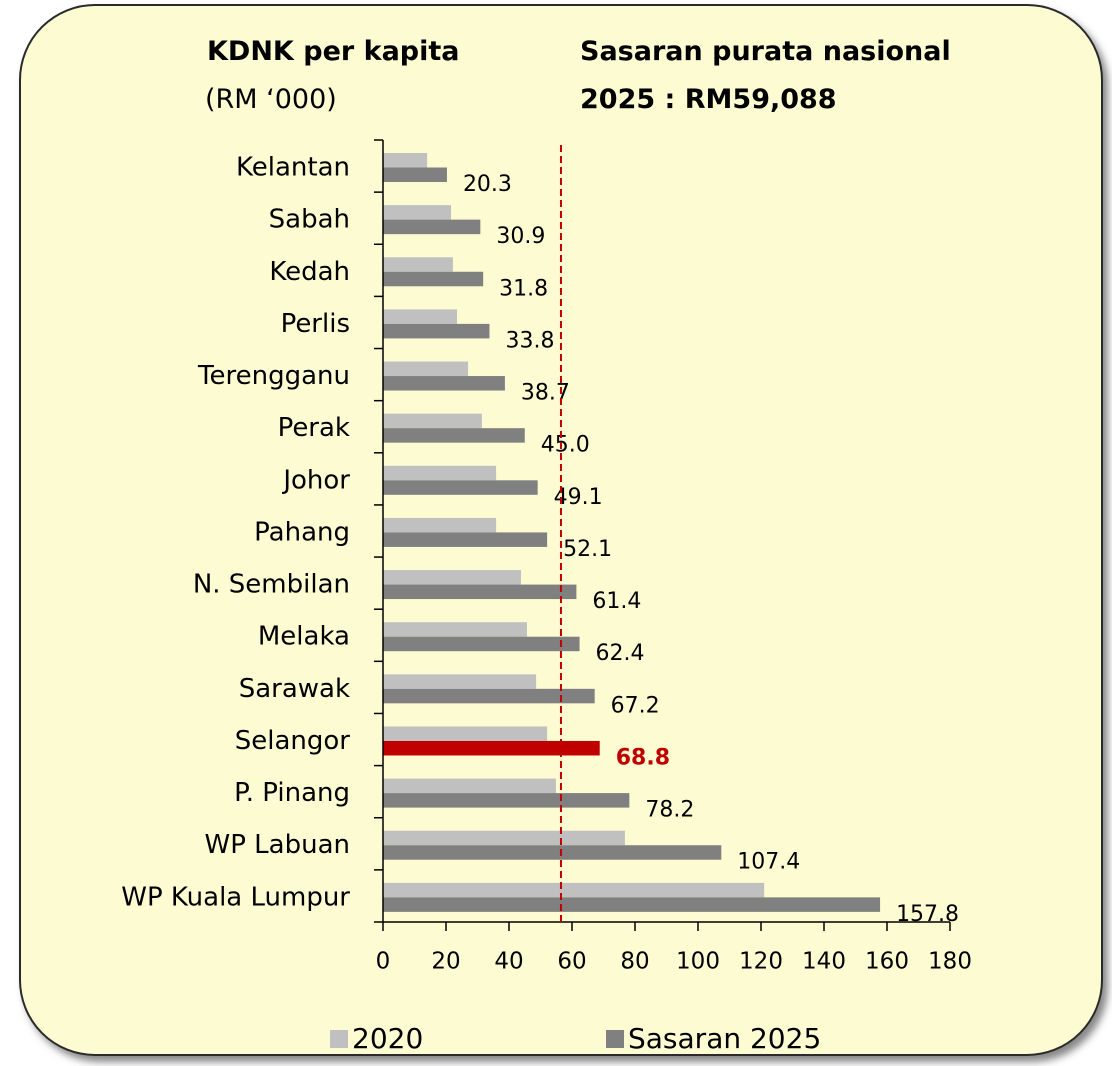 Image resolution: width=1112 pixels, height=1066 pixels. Describe the element at coordinates (383, 962) in the screenshot. I see `x-tick-label: 0` at that location.